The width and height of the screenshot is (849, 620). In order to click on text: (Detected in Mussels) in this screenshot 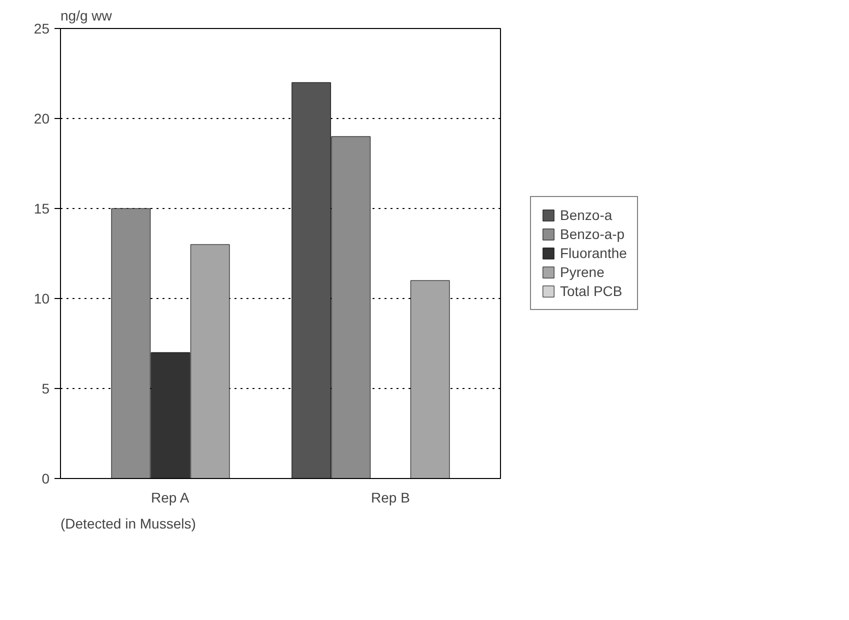, I will do `click(128, 524)`.